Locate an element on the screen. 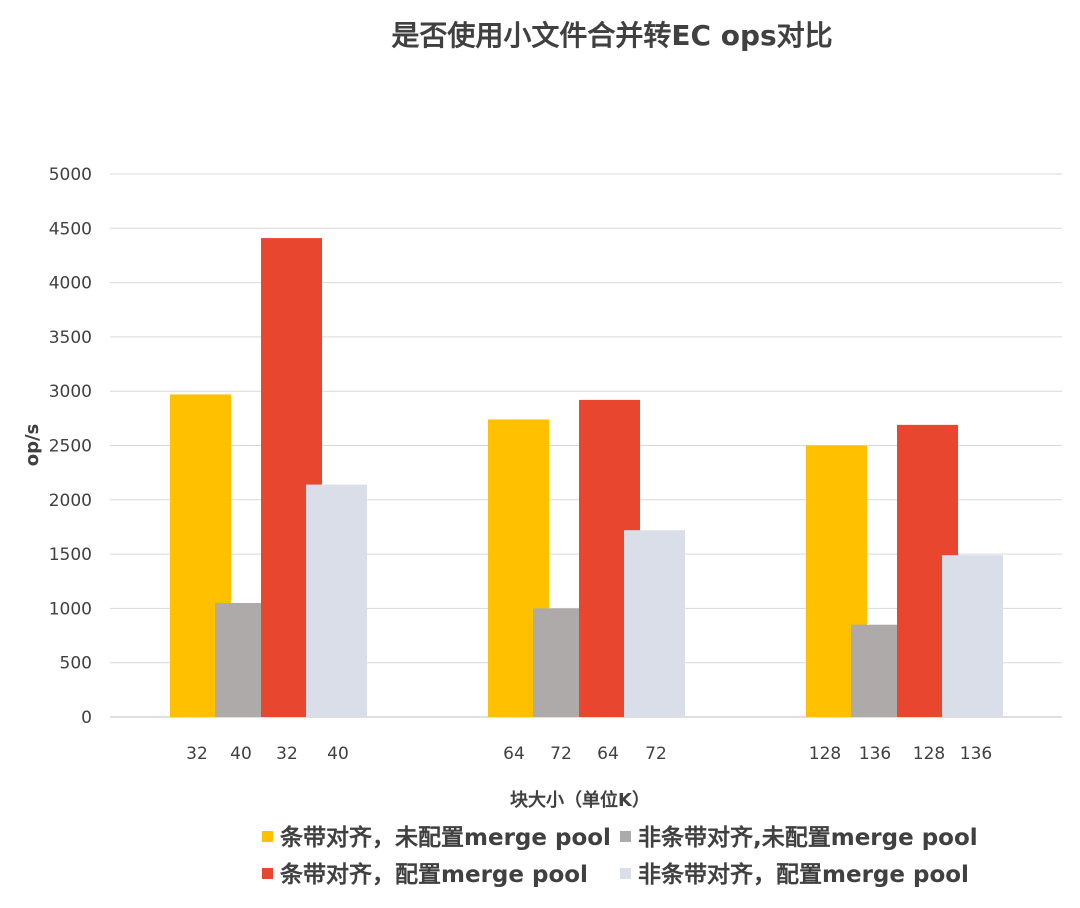  legend-label: 非条带对齐，配置merge pool is located at coordinates (803, 874).